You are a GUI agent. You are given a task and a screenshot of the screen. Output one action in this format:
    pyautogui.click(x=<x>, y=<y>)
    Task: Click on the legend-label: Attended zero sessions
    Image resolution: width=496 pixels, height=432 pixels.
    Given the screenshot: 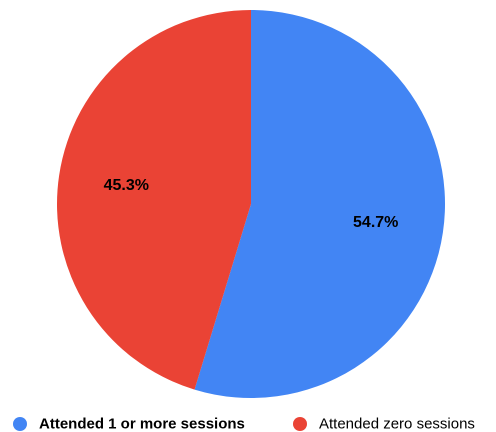 What is the action you would take?
    pyautogui.click(x=397, y=424)
    